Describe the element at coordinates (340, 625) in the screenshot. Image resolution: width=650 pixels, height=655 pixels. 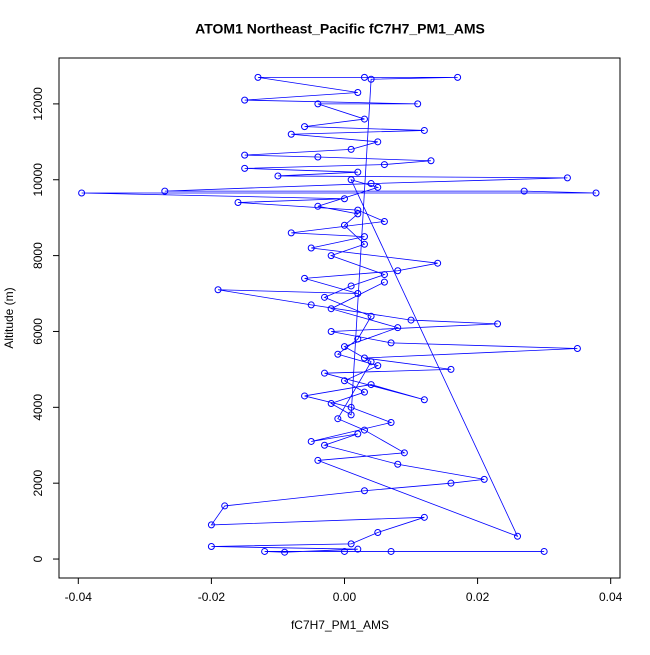
I see `x-axis-label: fC7H7_PM1_AMS` at that location.